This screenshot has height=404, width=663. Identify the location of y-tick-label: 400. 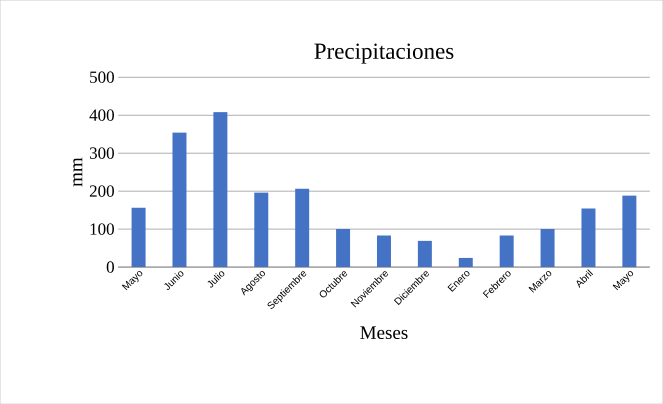
(101, 115).